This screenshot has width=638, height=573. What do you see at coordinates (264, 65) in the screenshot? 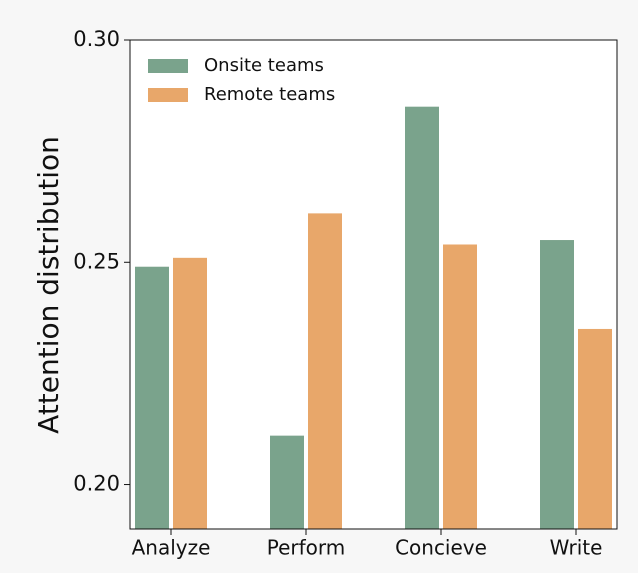
I see `legend-label: Onsite teams` at bounding box center [264, 65].